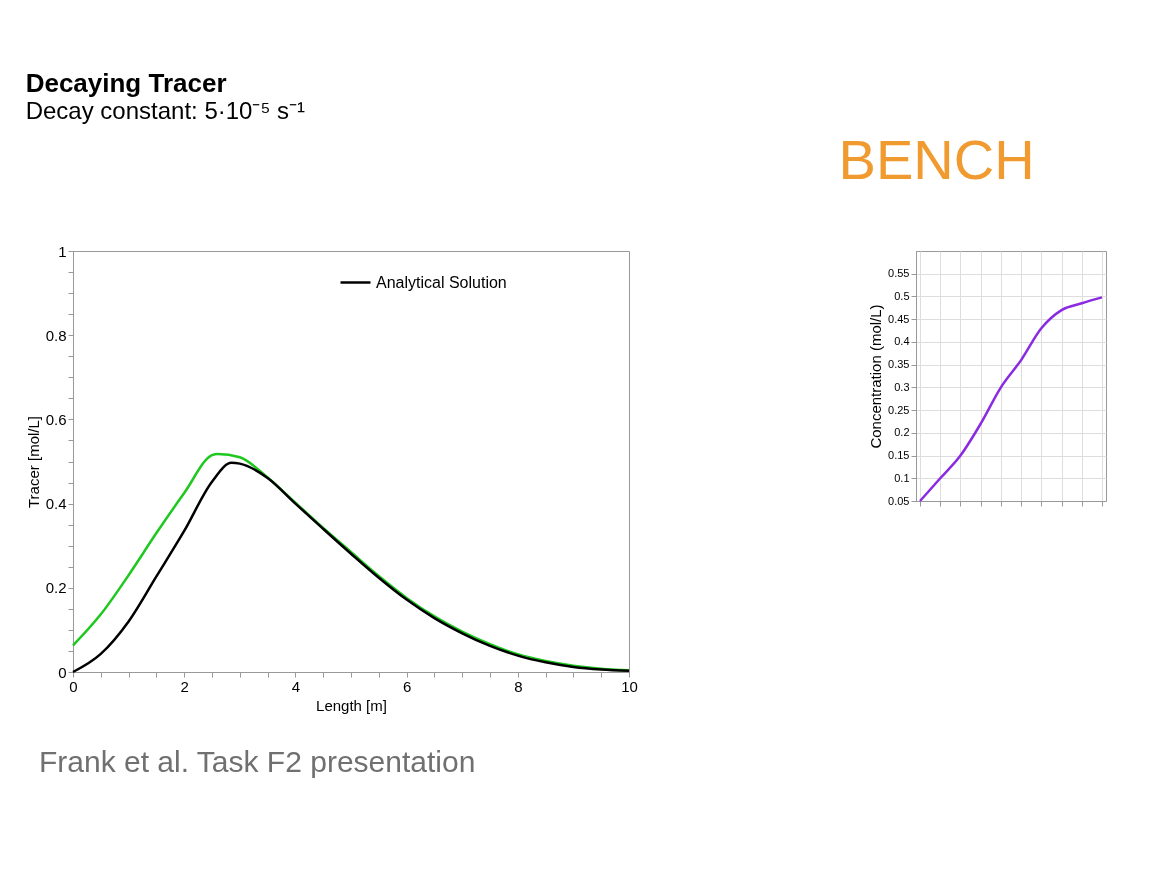  Describe the element at coordinates (518, 686) in the screenshot. I see `x-tick-label: 8` at that location.